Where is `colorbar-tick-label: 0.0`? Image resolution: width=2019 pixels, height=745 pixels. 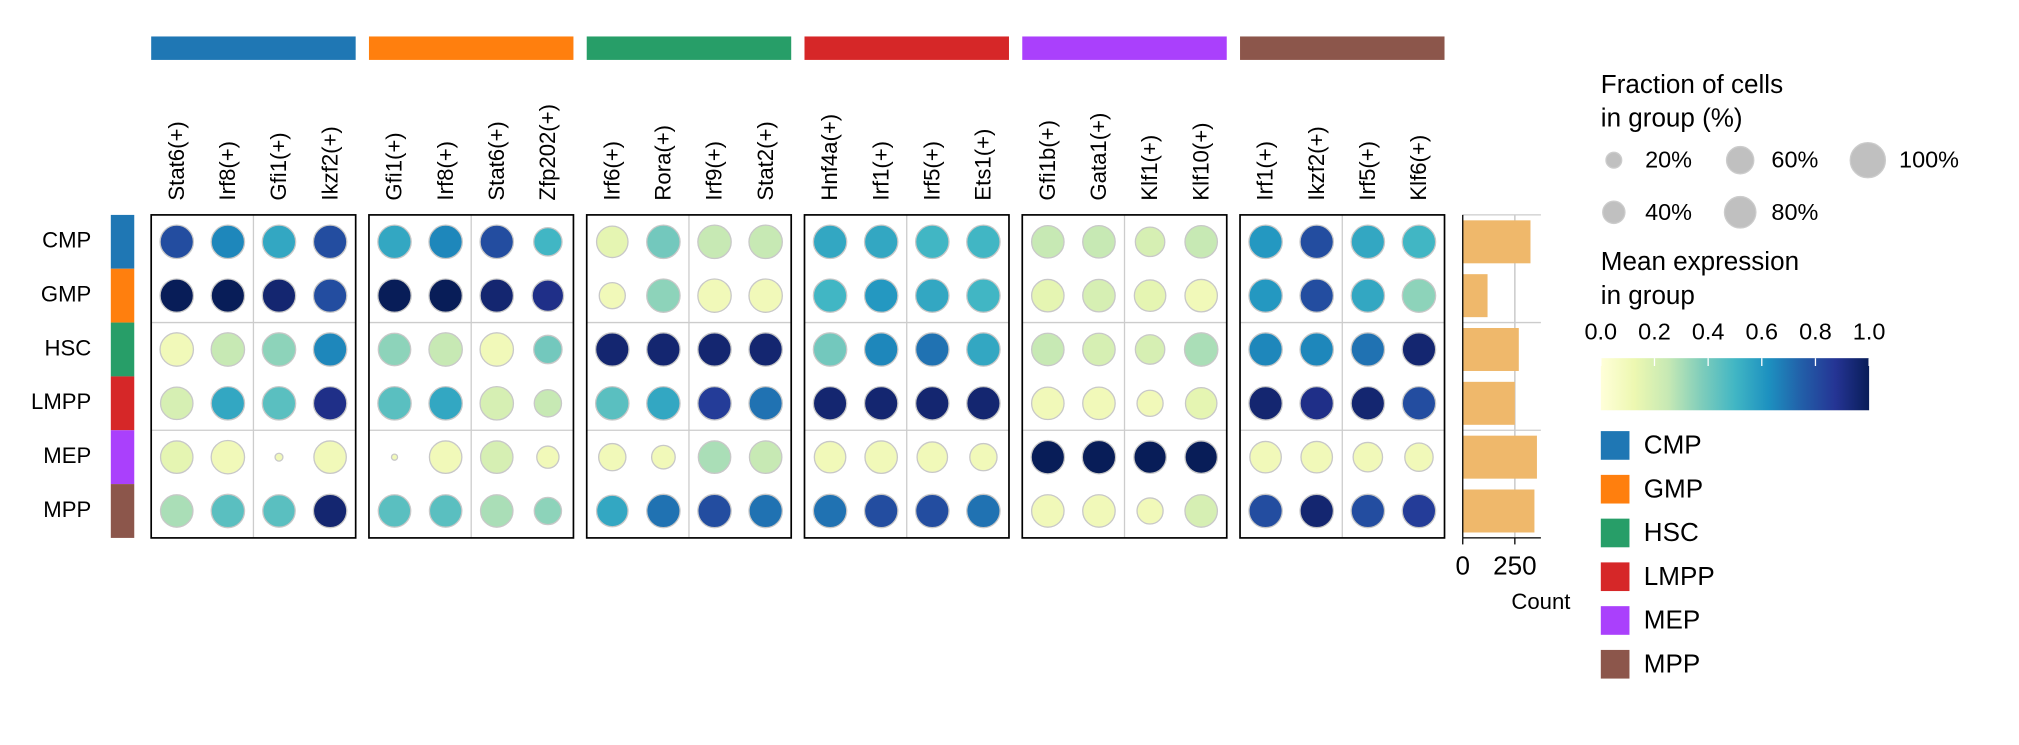
colorbar-tick-label: 0.0 is located at coordinates (1601, 332).